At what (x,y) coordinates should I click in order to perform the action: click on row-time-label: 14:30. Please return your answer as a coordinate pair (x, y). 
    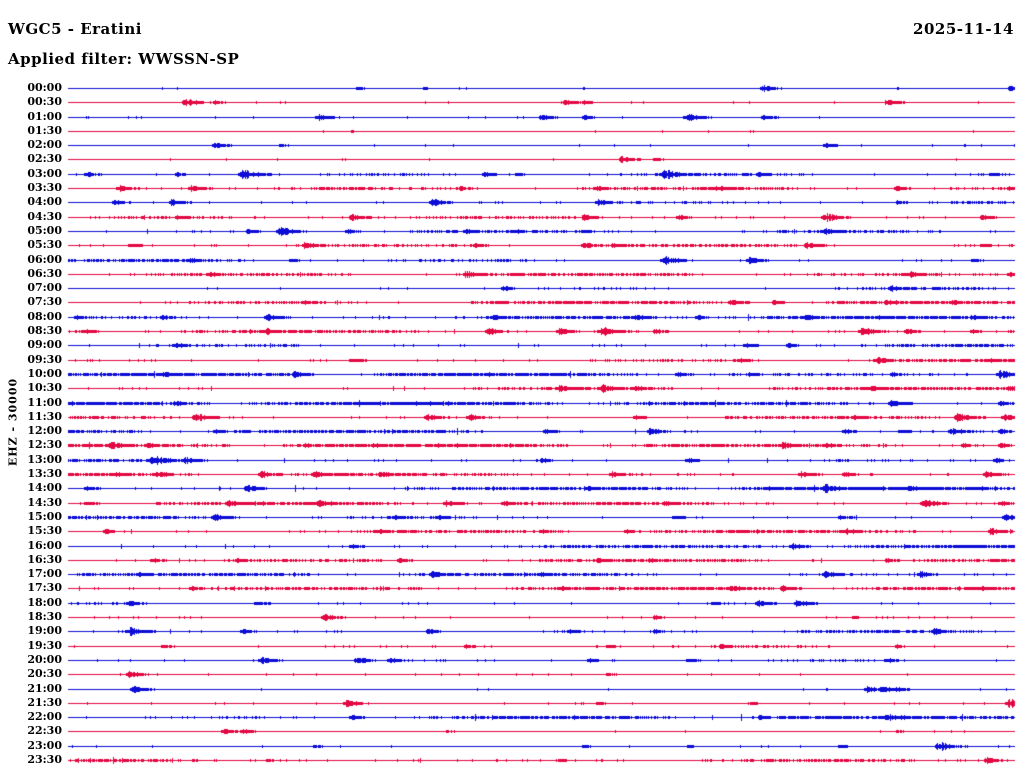
    Looking at the image, I should click on (44, 502).